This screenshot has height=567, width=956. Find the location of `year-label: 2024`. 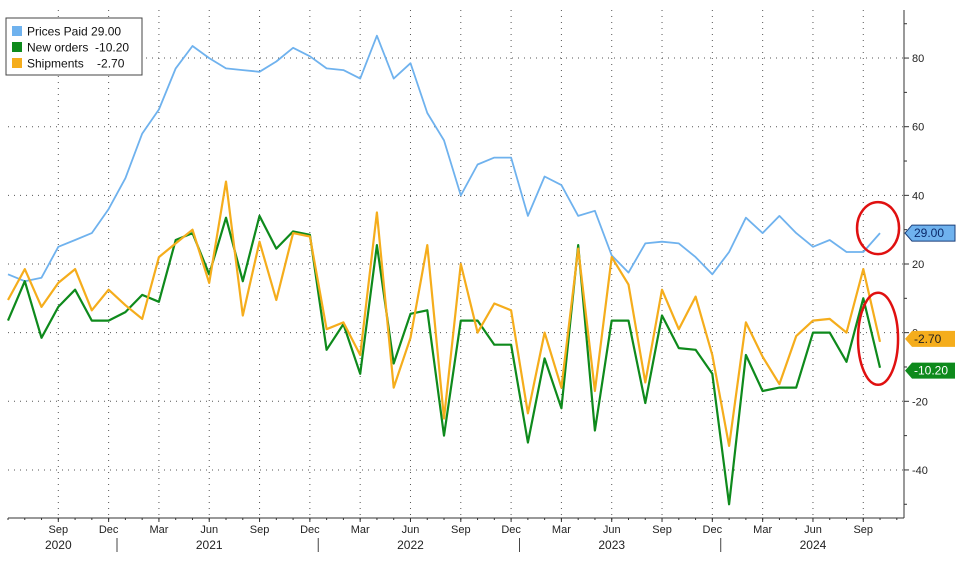

year-label: 2024 is located at coordinates (813, 545).